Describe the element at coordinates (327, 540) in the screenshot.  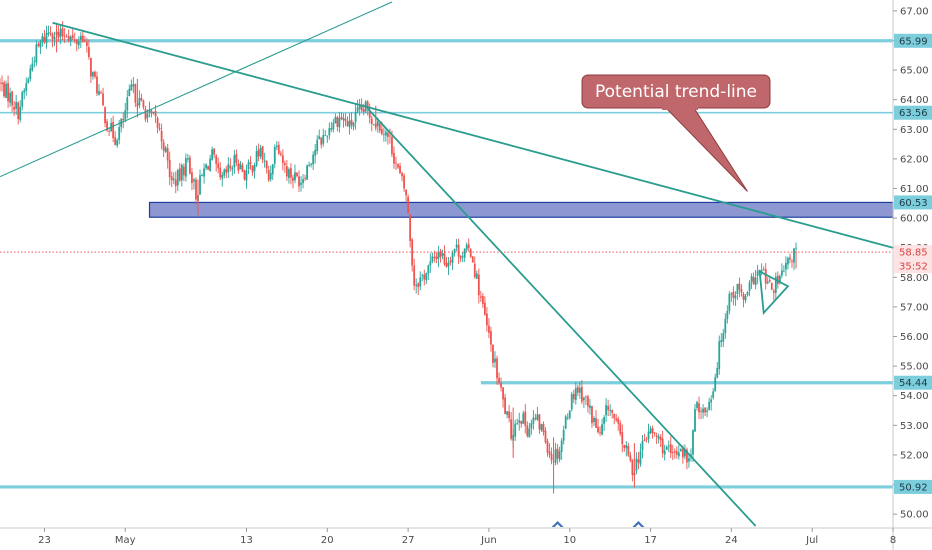
I see `x-tick-label: 20` at that location.